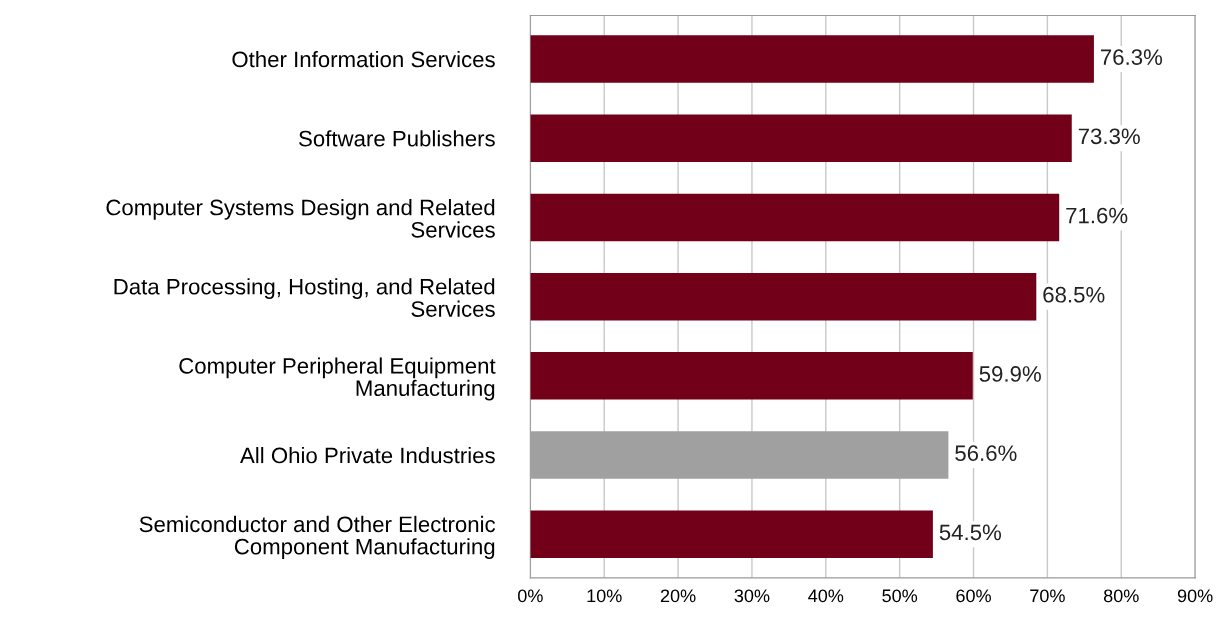 The width and height of the screenshot is (1222, 618). I want to click on y-tick-label: Computer Systems Design and Related Services, so click(300, 218).